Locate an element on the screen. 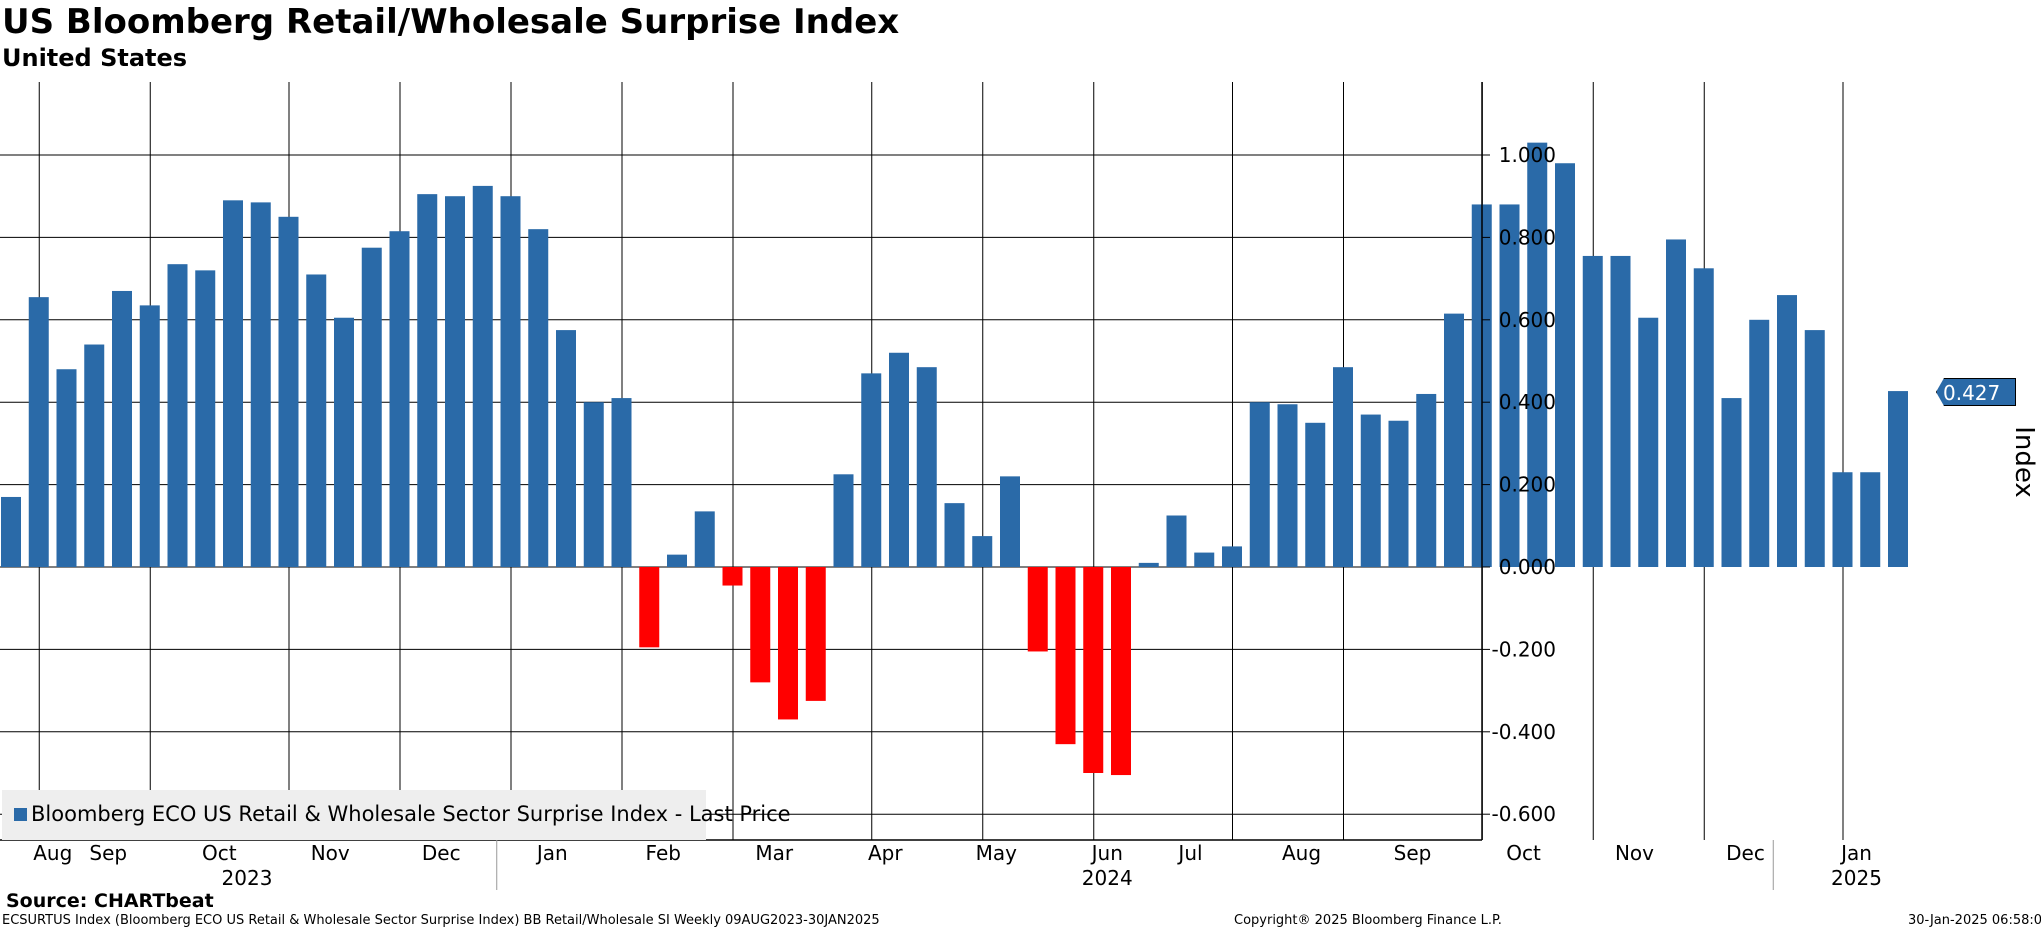 This screenshot has height=932, width=2041. x-year-label: 2025 is located at coordinates (1856, 878).